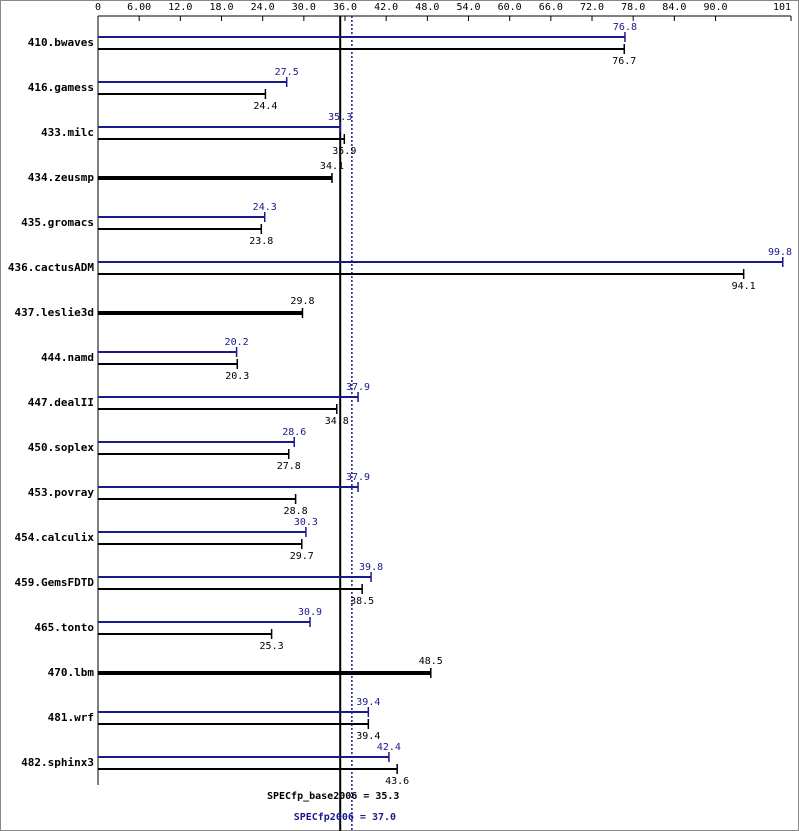  What do you see at coordinates (371, 567) in the screenshot?
I see `value-label: 39.8` at bounding box center [371, 567].